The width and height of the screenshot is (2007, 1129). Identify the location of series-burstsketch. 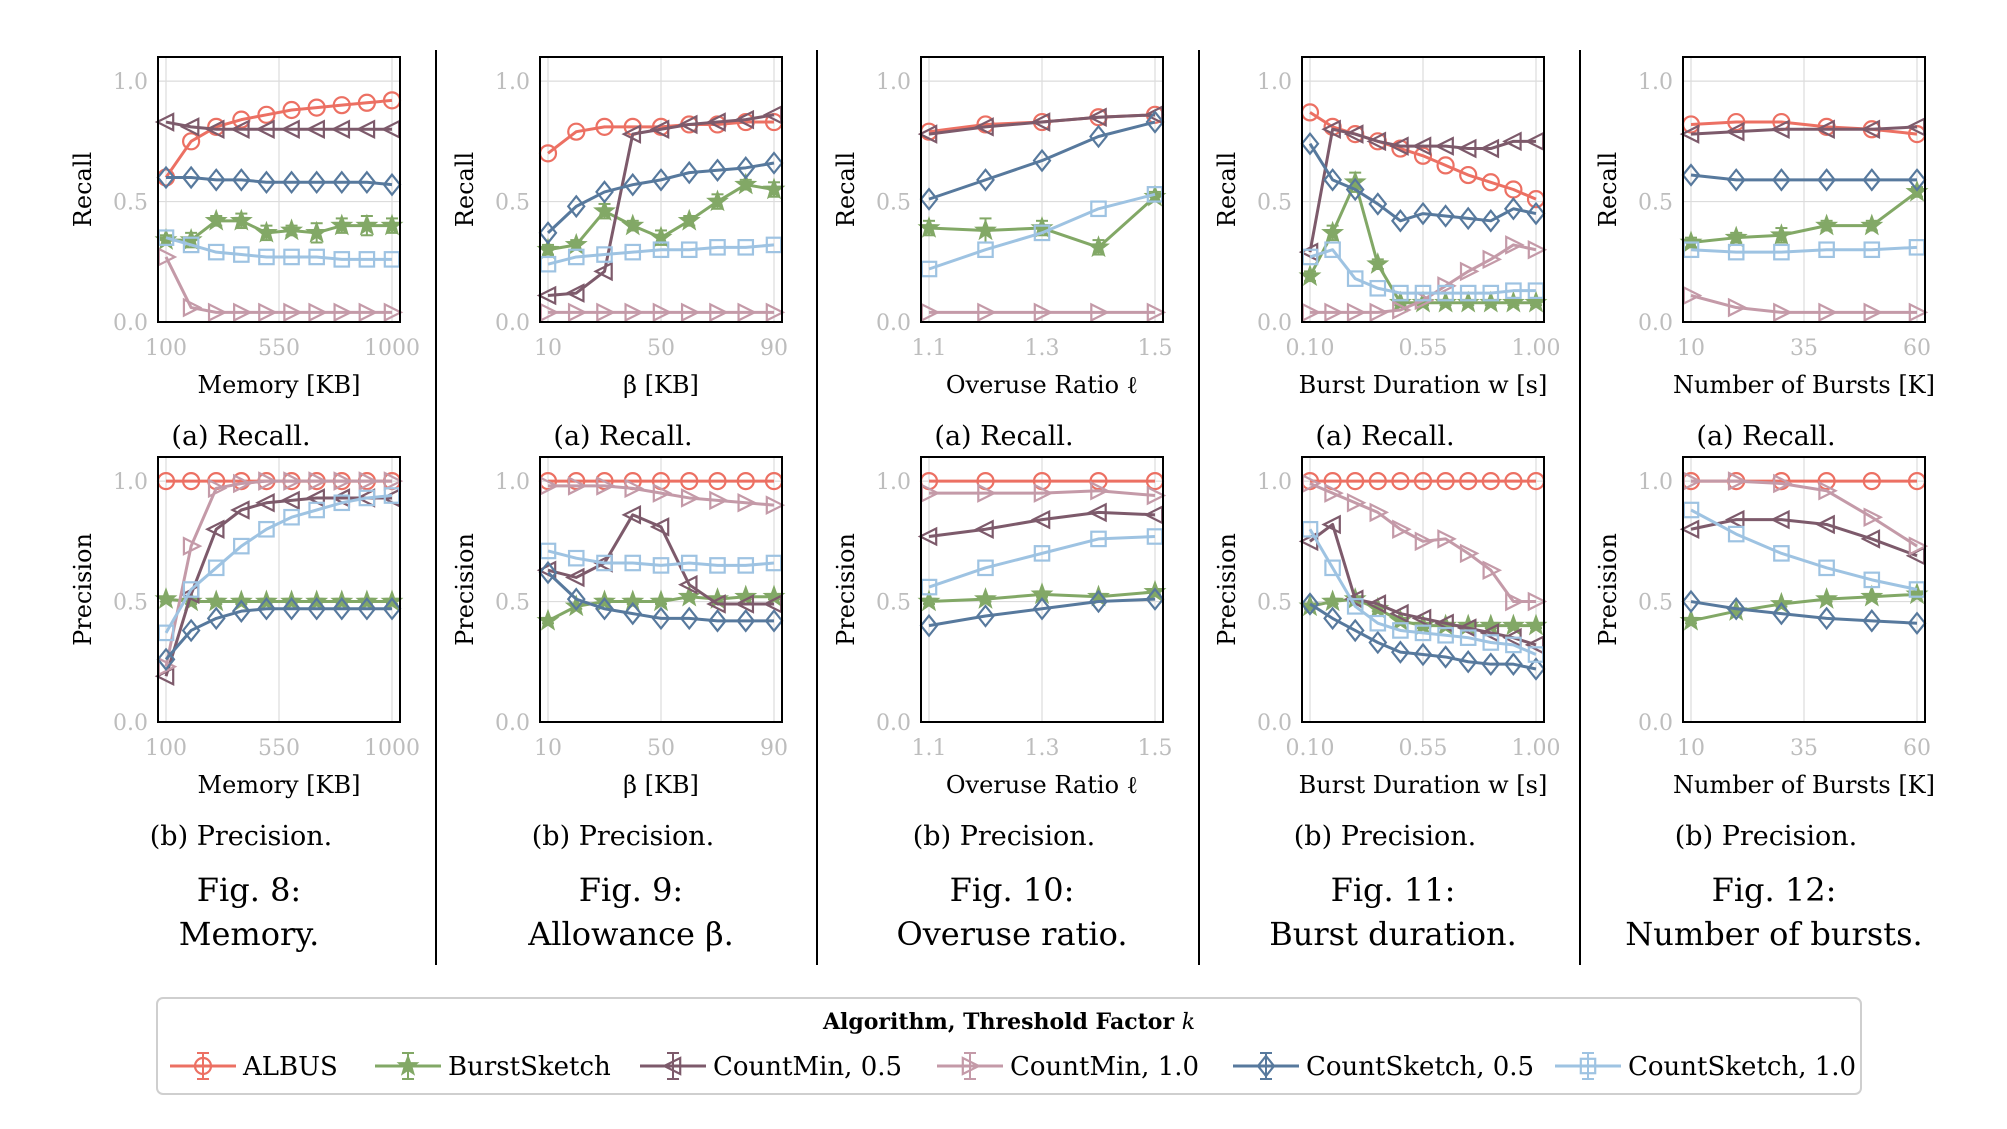
(661, 216).